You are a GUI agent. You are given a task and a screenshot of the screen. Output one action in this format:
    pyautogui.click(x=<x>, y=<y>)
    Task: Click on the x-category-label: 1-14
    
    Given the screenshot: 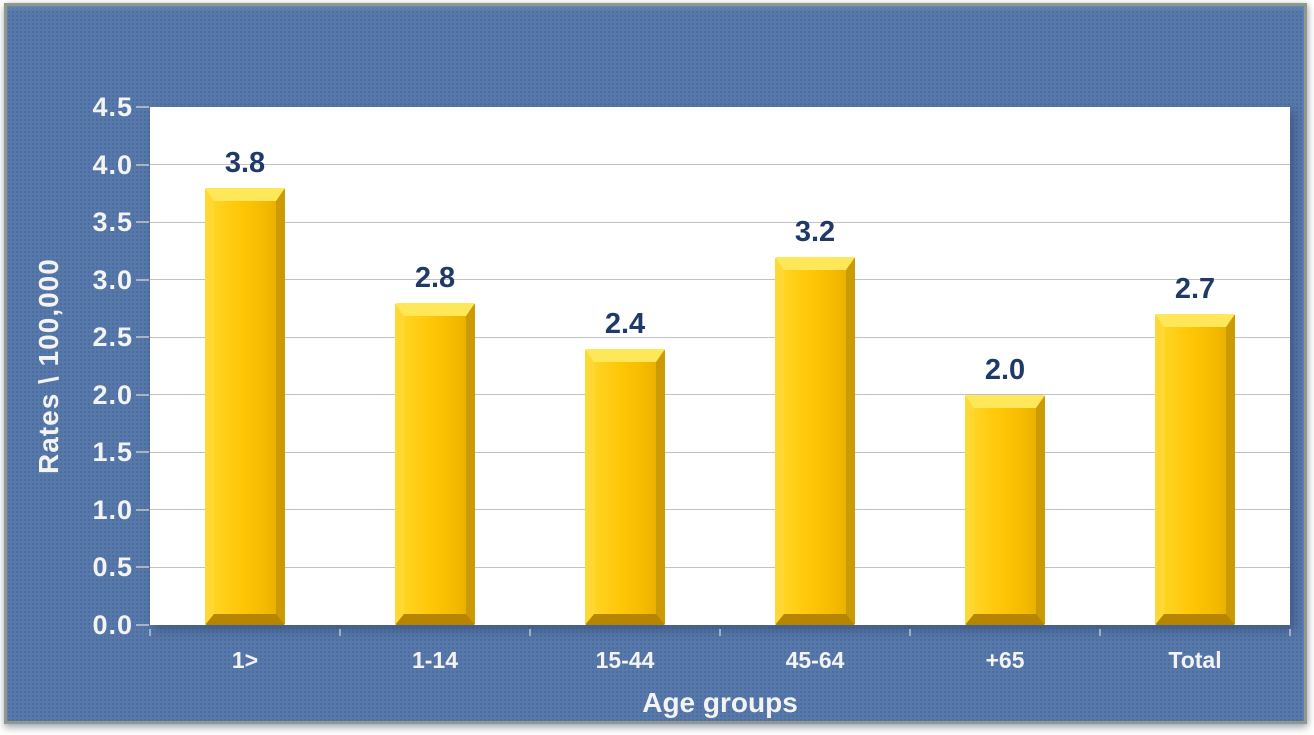 What is the action you would take?
    pyautogui.click(x=435, y=660)
    